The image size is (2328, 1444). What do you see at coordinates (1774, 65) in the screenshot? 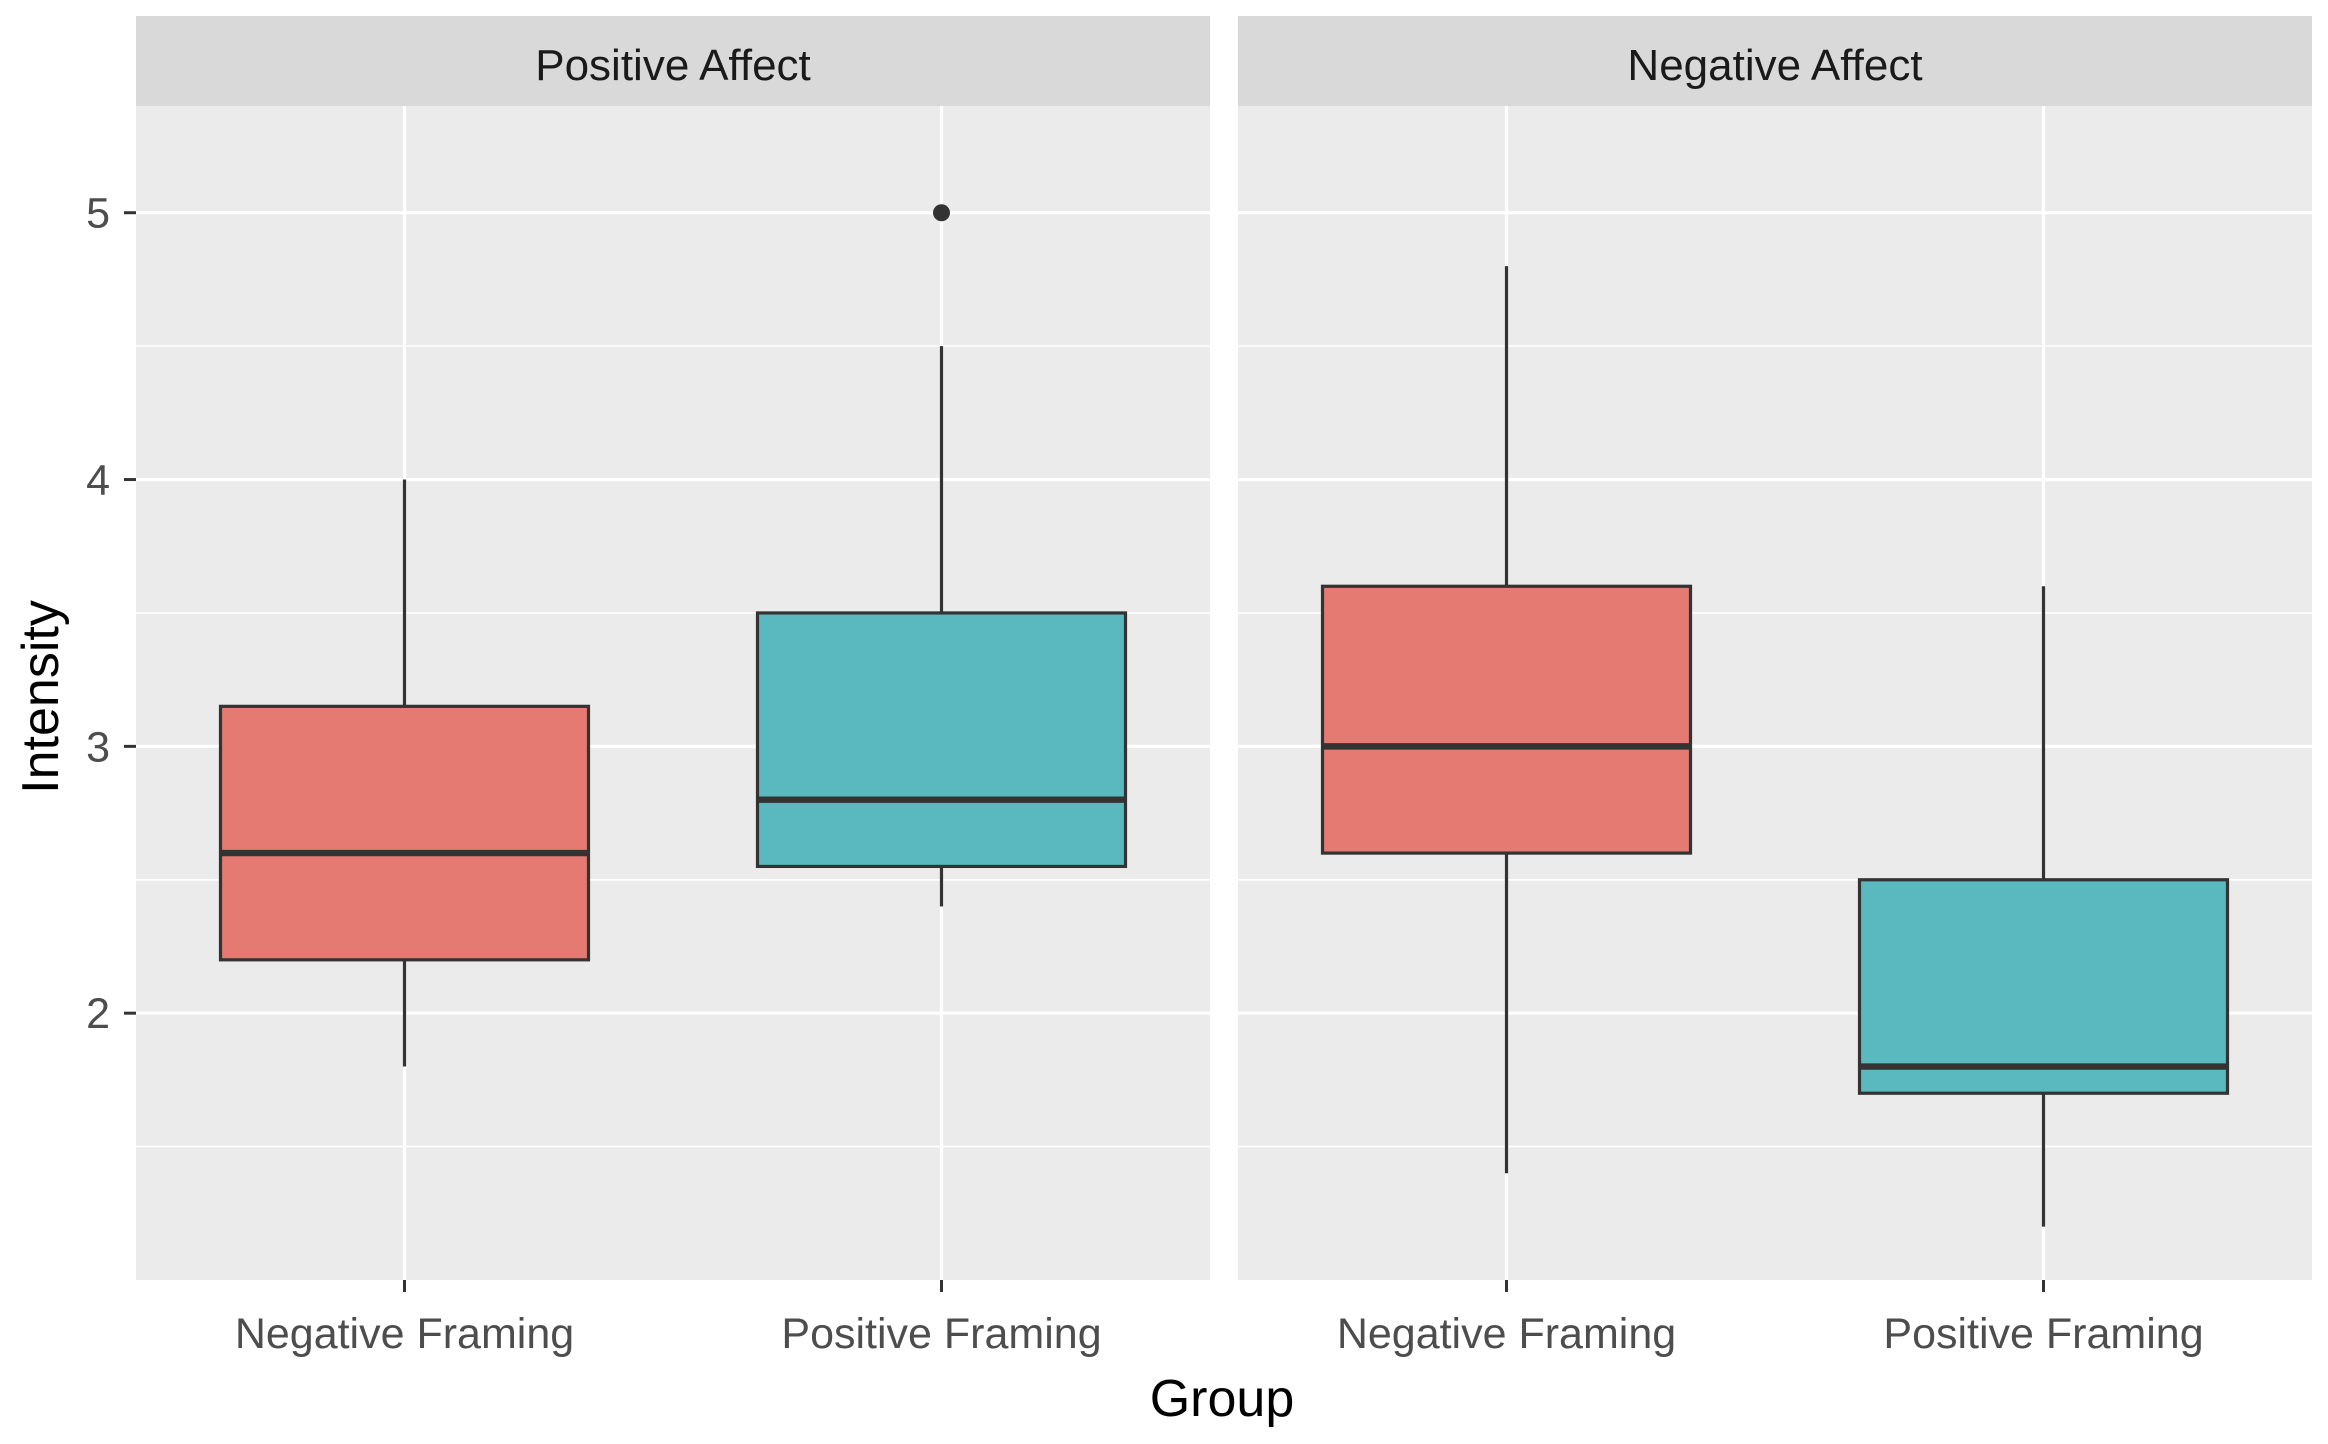
I see `facet-strip-label: Negative Affect` at bounding box center [1774, 65].